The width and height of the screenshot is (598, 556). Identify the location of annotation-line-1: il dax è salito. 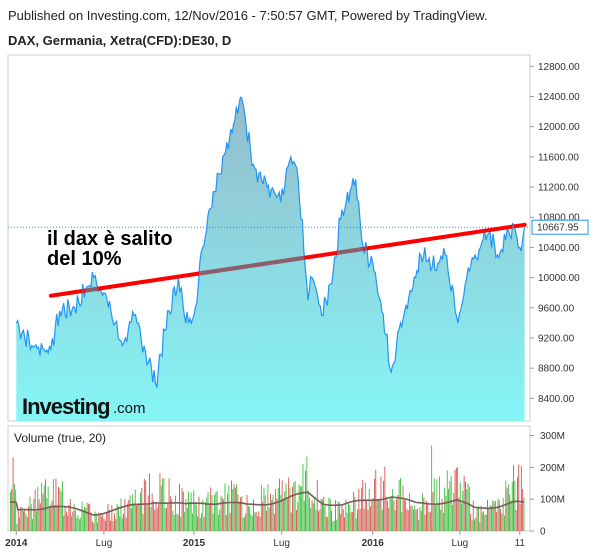
(110, 239).